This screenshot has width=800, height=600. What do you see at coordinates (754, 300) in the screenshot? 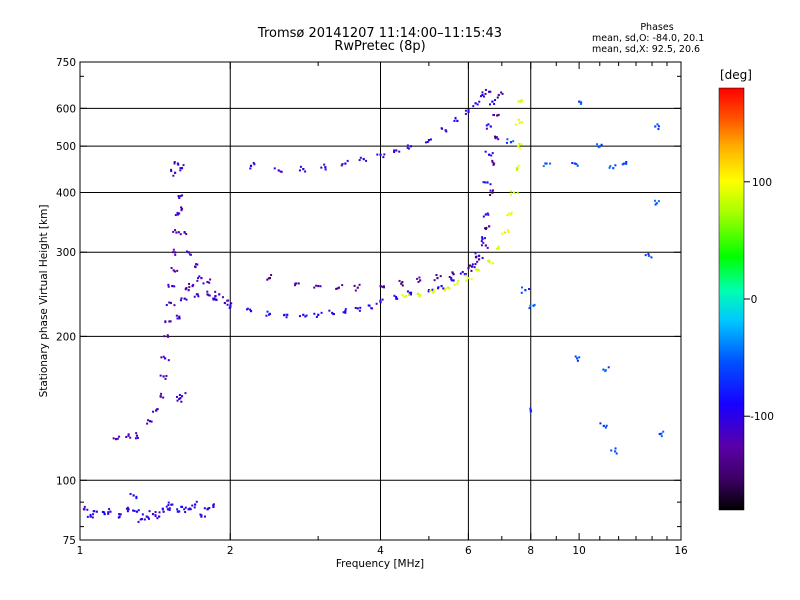
I see `colorbar-tick-label: 0` at bounding box center [754, 300].